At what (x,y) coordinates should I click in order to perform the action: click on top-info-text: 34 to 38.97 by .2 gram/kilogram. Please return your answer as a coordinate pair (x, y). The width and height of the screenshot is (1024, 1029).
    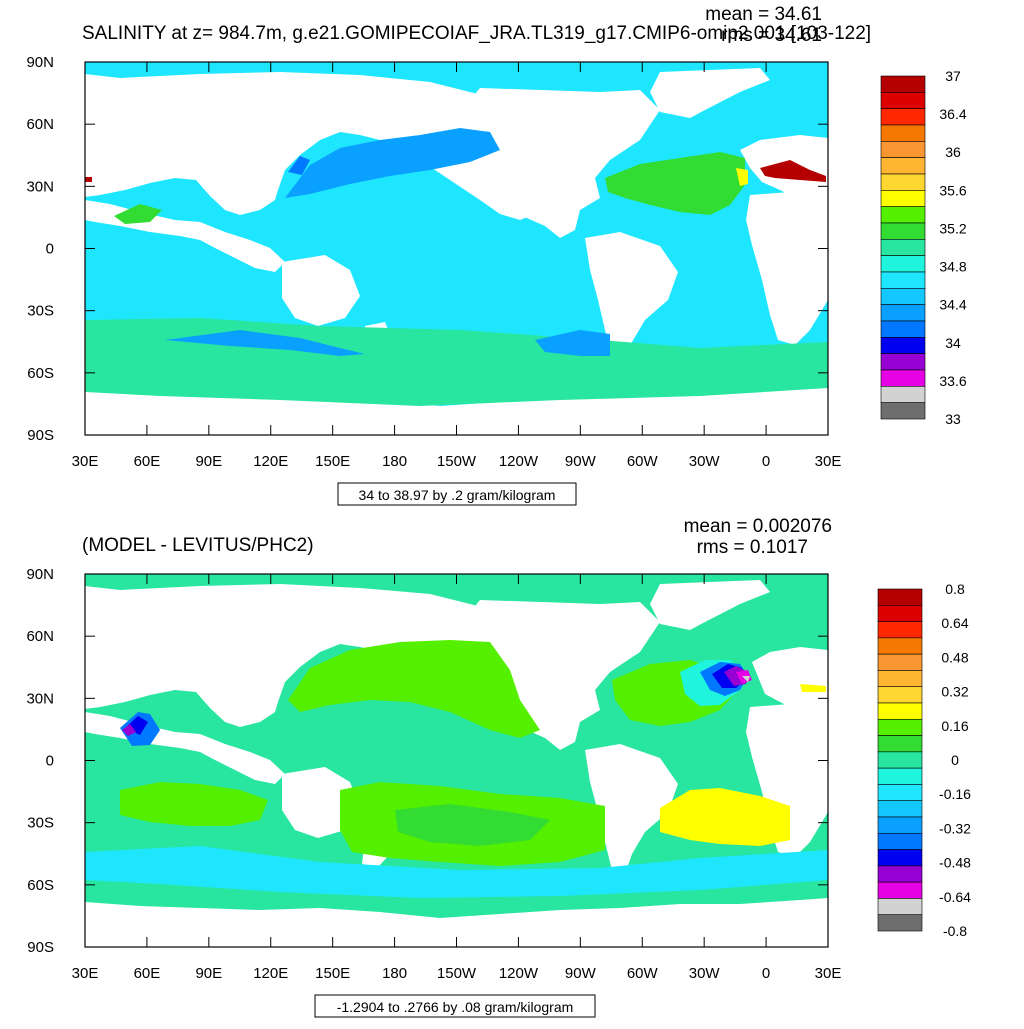
    Looking at the image, I should click on (457, 495).